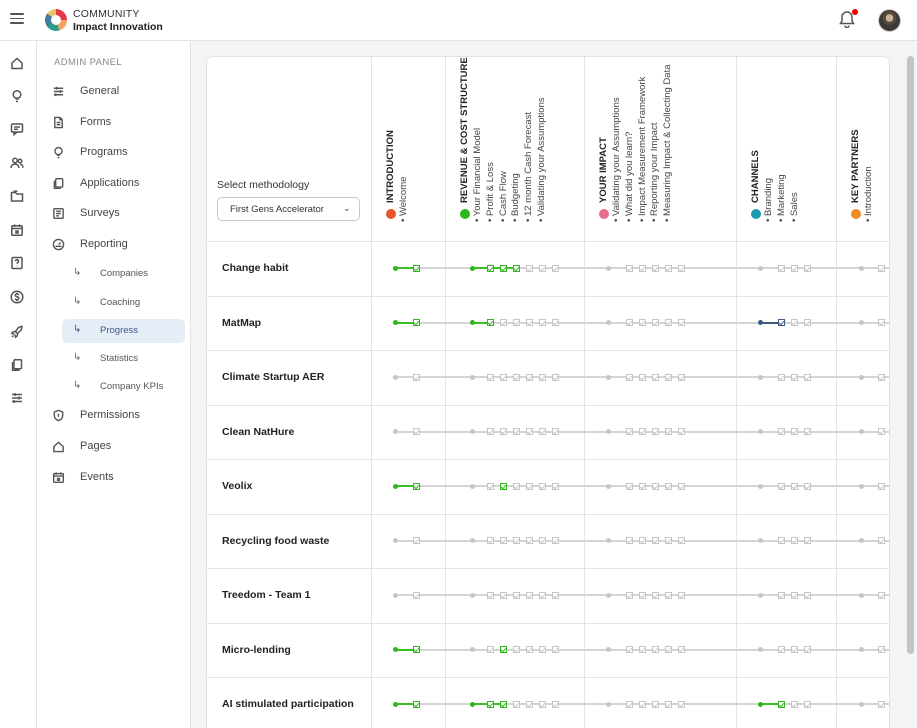  I want to click on company-name: Climate Startup AER, so click(273, 377).